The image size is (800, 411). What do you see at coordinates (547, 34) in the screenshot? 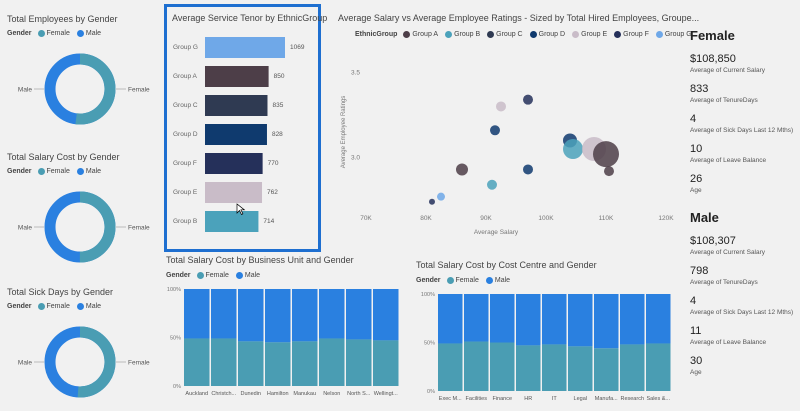
I see `scatter-legend-item: Group D` at bounding box center [547, 34].